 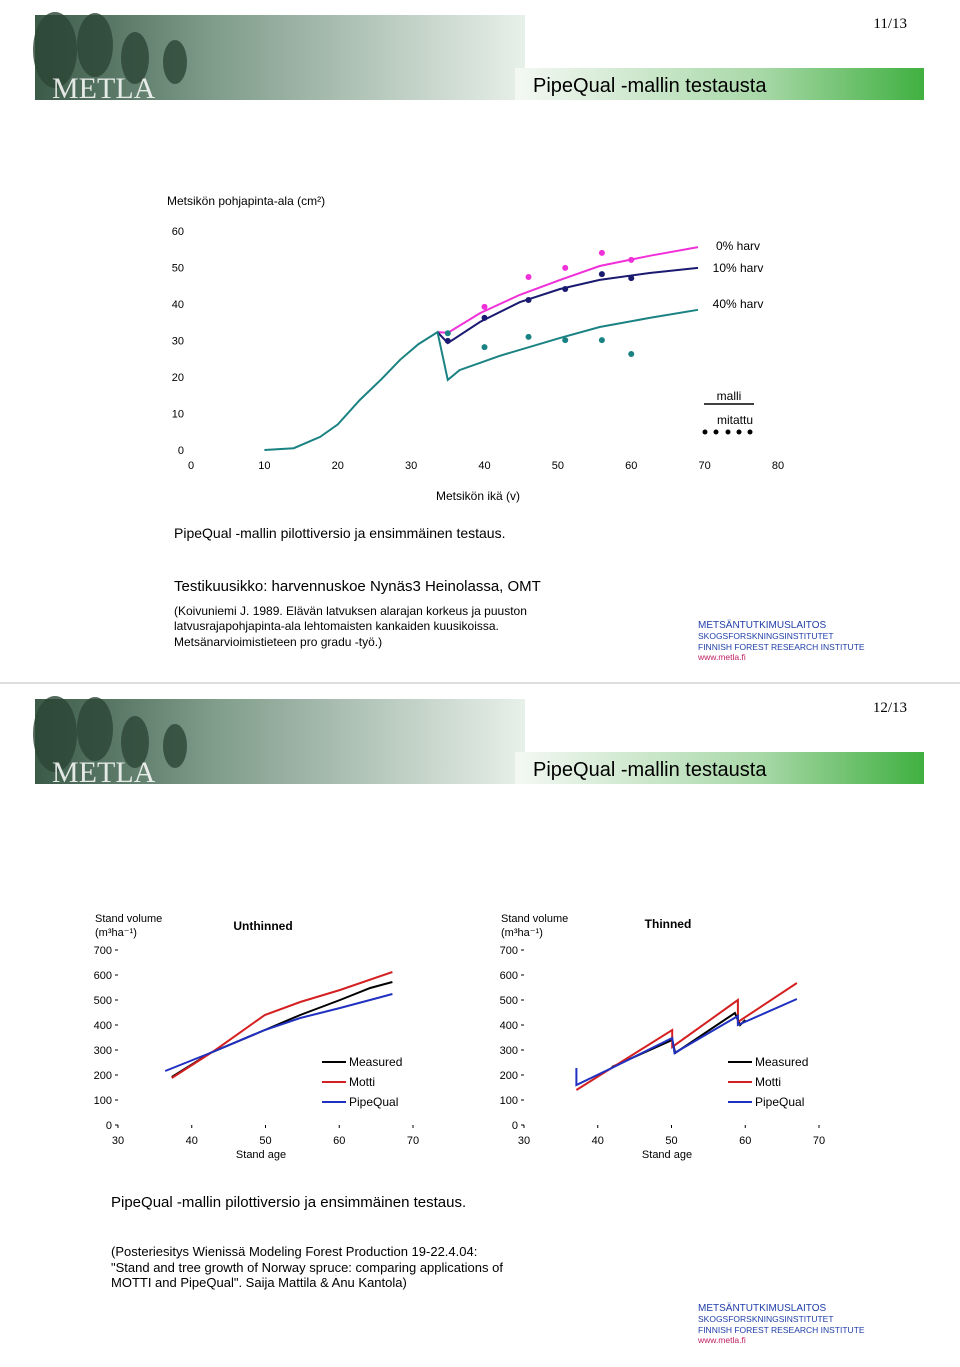 I want to click on footer-text: SKOGSFORSKNINGSINSTITUTET, so click(x=766, y=1319).